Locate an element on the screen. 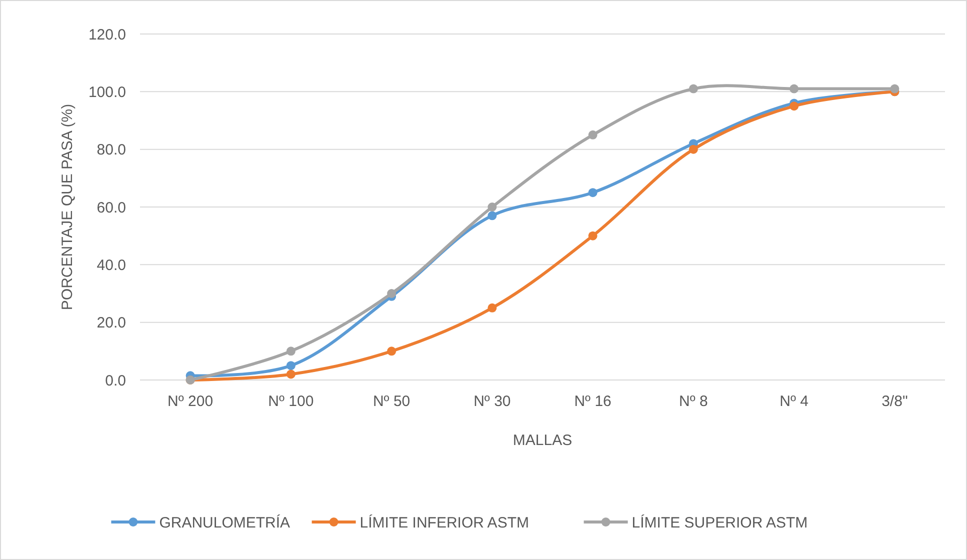 Image resolution: width=967 pixels, height=560 pixels. legend-label: GRANULOMETRÍA is located at coordinates (224, 522).